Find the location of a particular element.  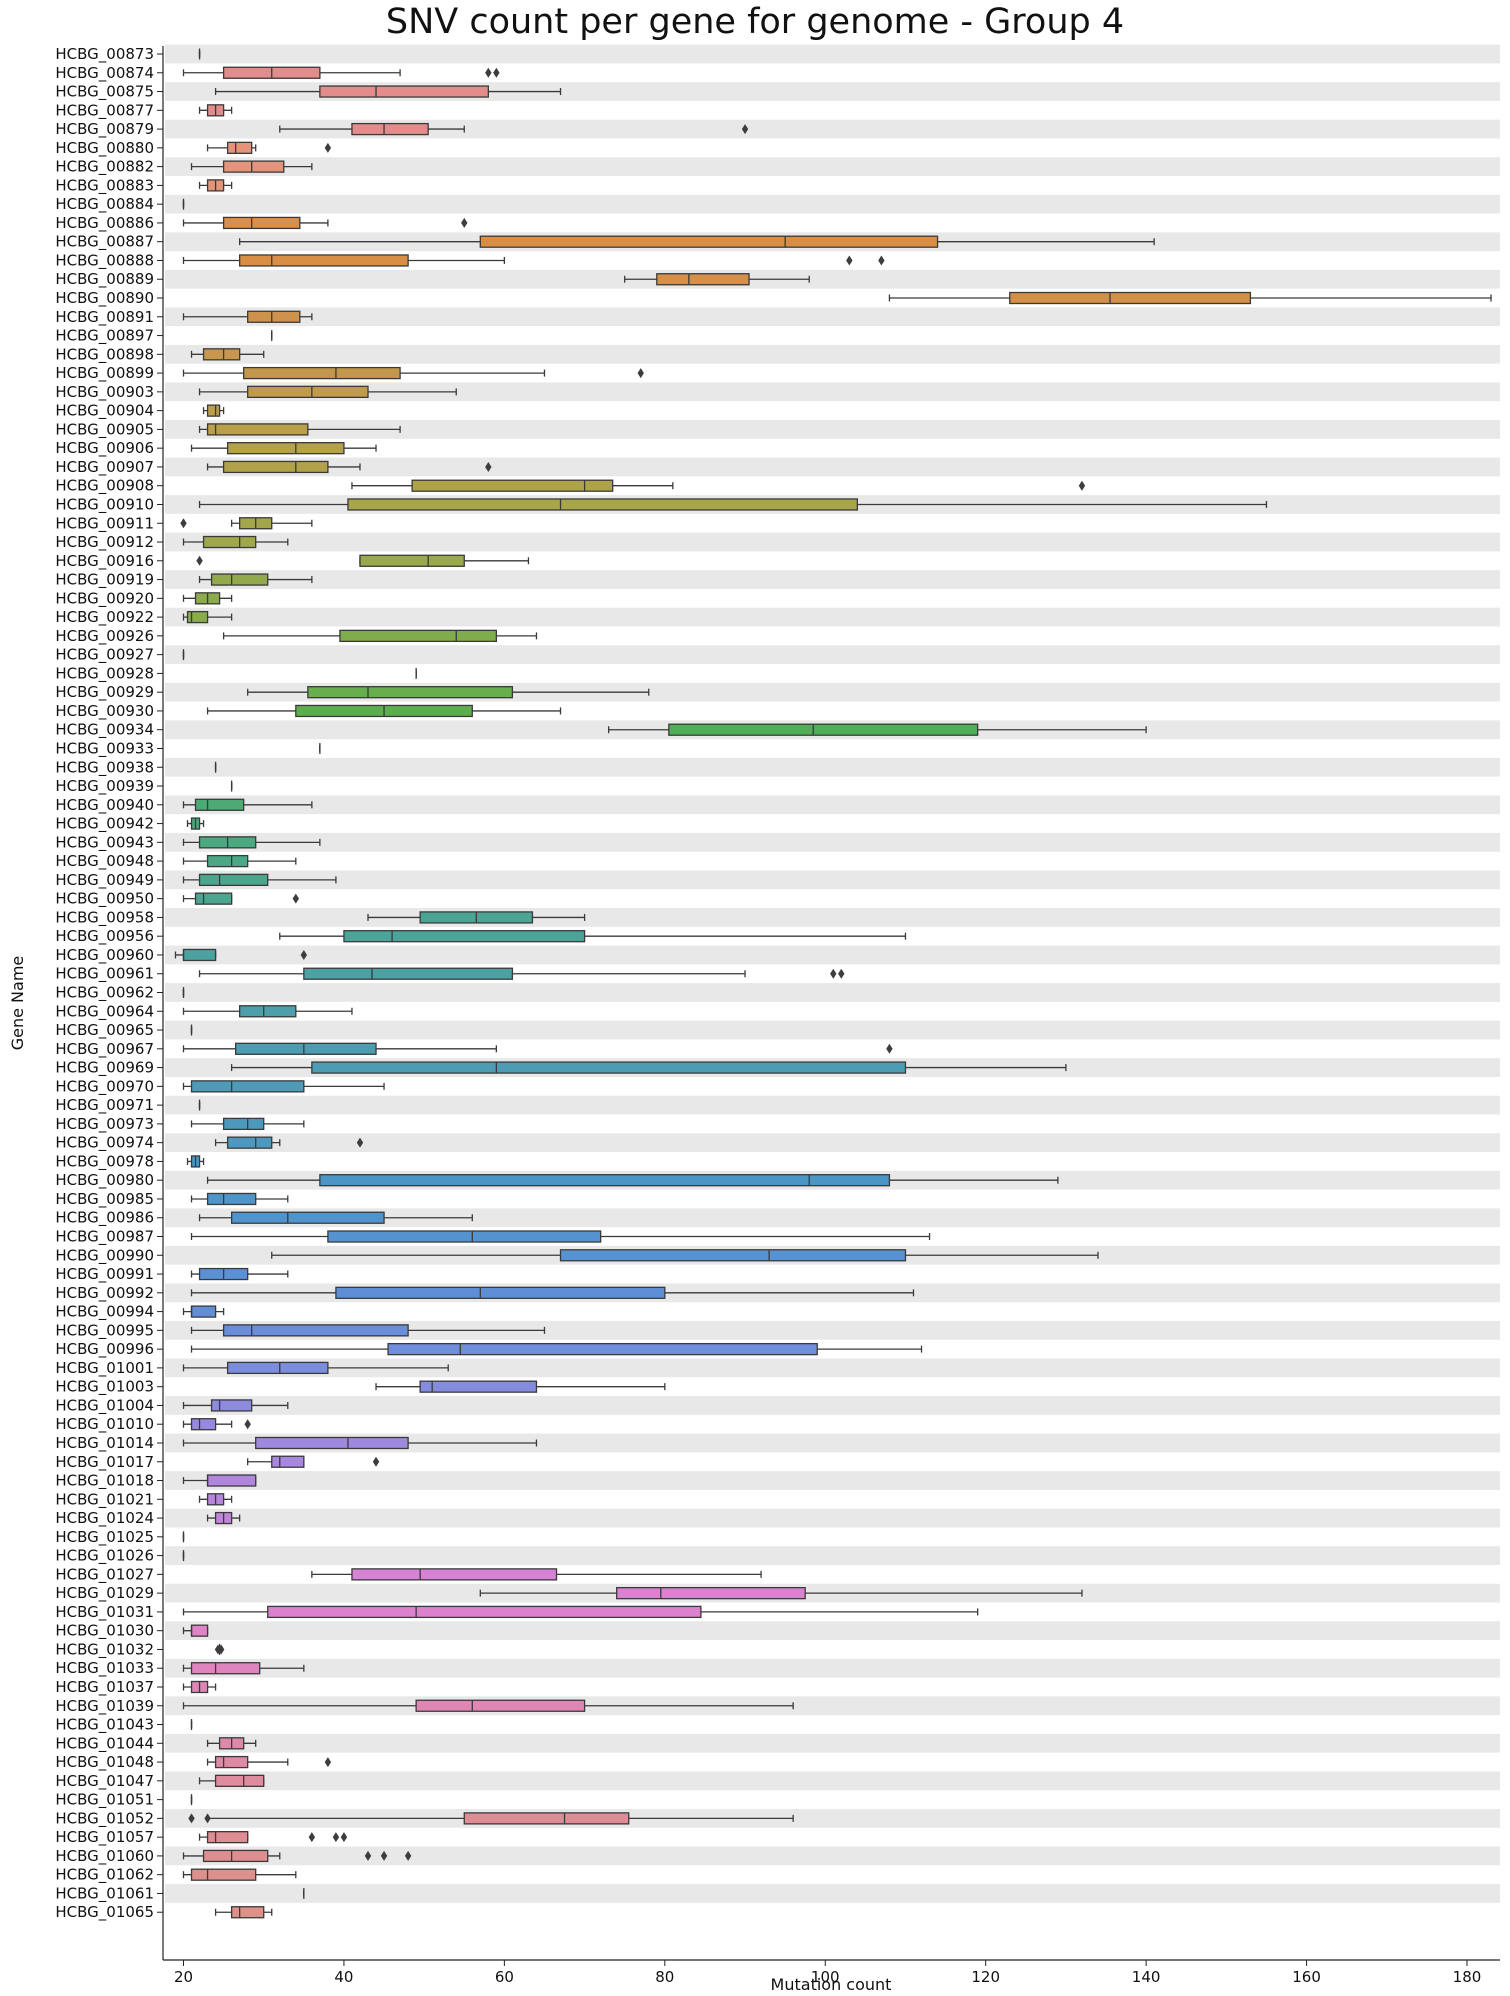

y-tick-label: HCBG_00964 is located at coordinates (104, 1011).